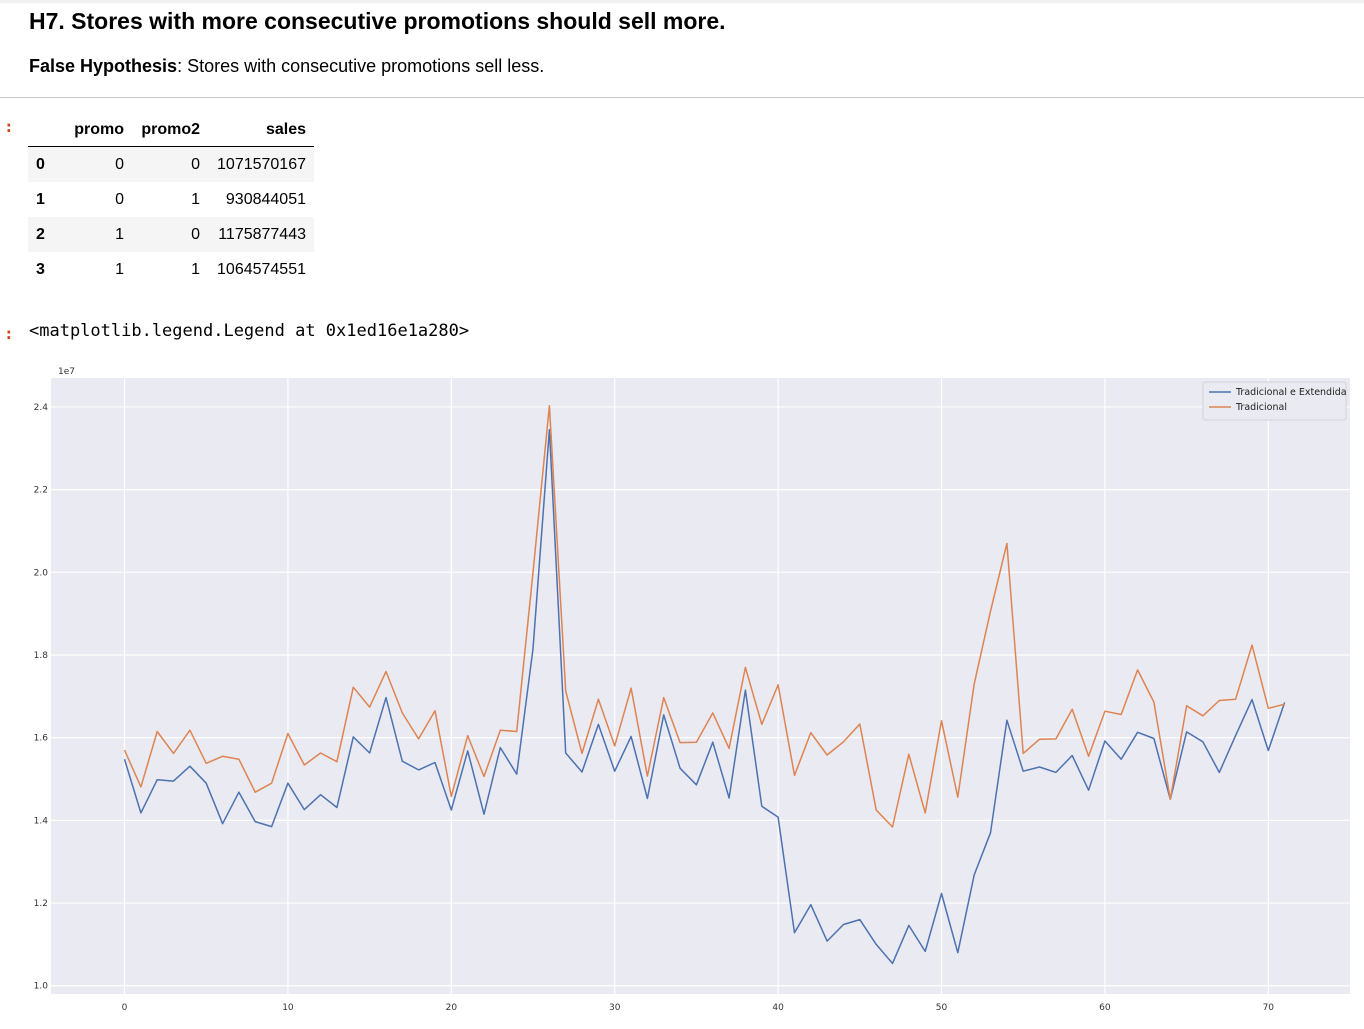  What do you see at coordinates (41, 408) in the screenshot?
I see `y-tick-label: 2.4` at bounding box center [41, 408].